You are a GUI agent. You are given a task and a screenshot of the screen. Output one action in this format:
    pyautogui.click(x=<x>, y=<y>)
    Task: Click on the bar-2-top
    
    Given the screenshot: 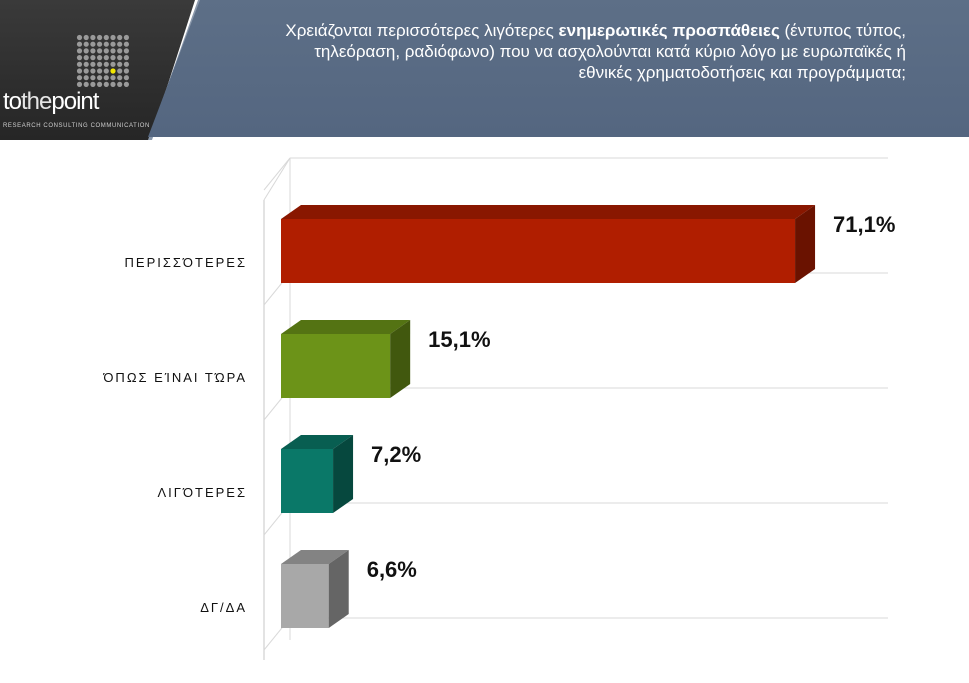 What is the action you would take?
    pyautogui.click(x=346, y=327)
    